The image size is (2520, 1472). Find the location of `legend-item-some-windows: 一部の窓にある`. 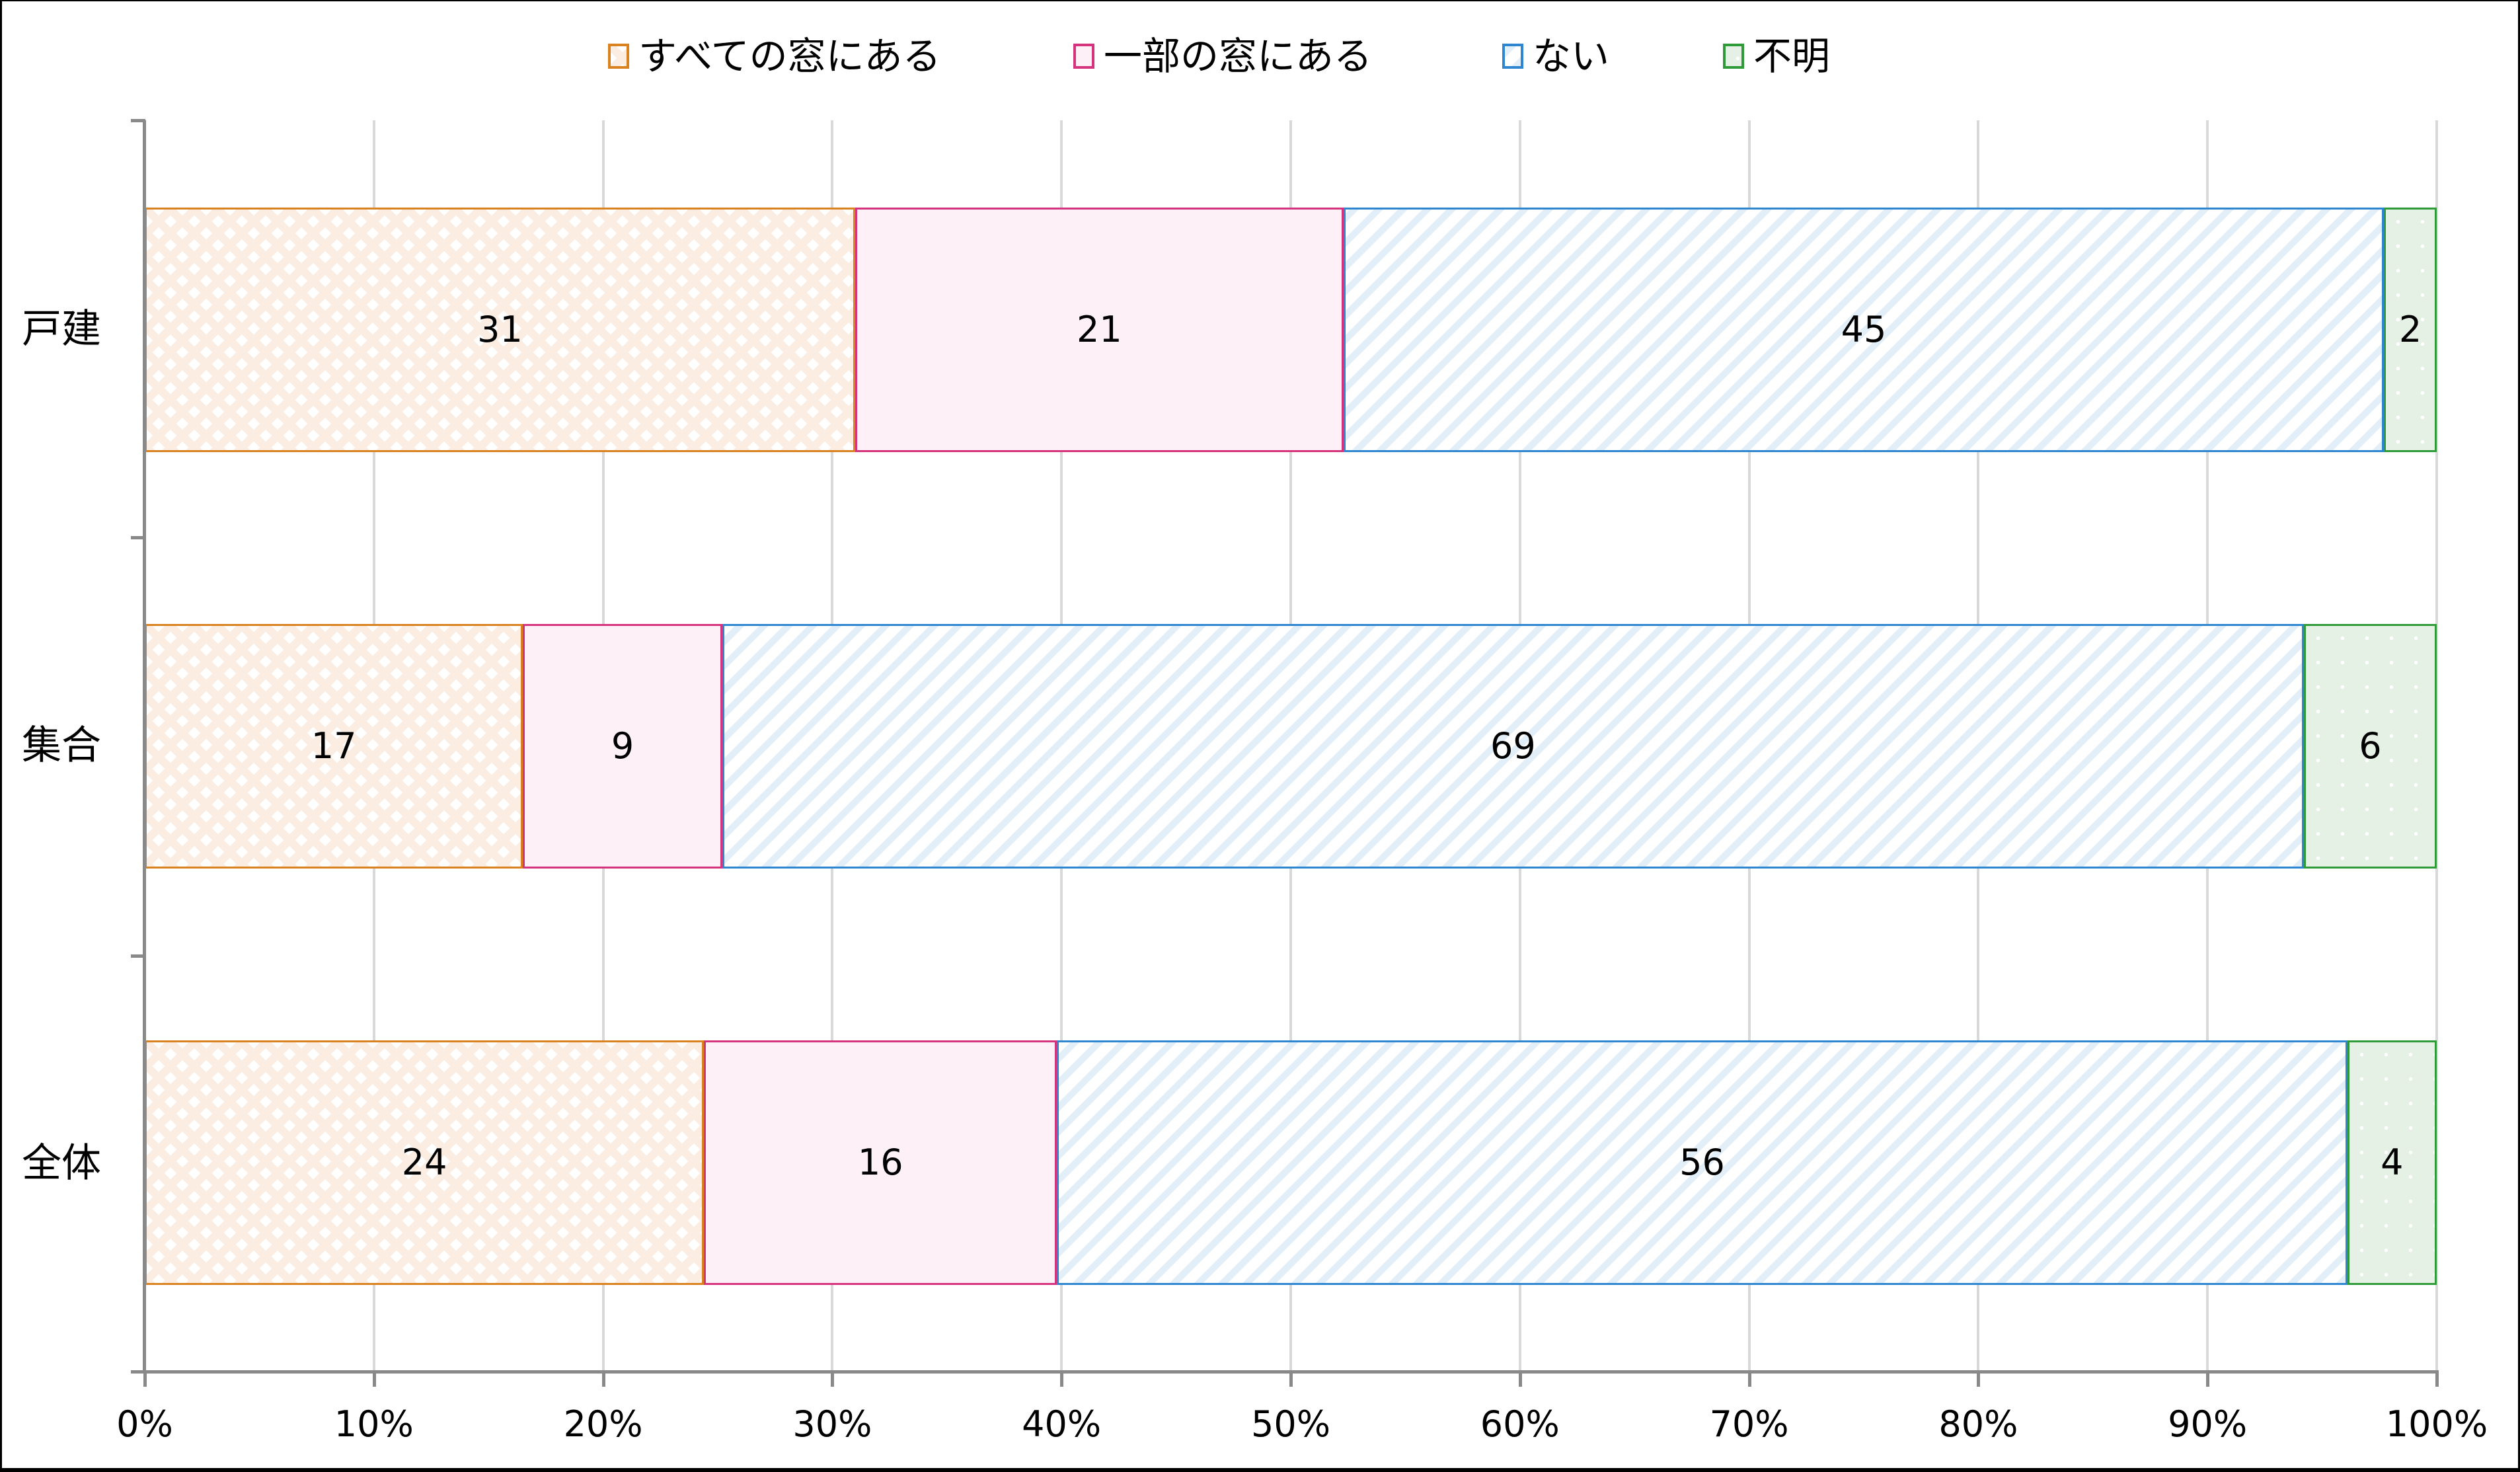

legend-item-some-windows: 一部の窓にある is located at coordinates (1222, 56).